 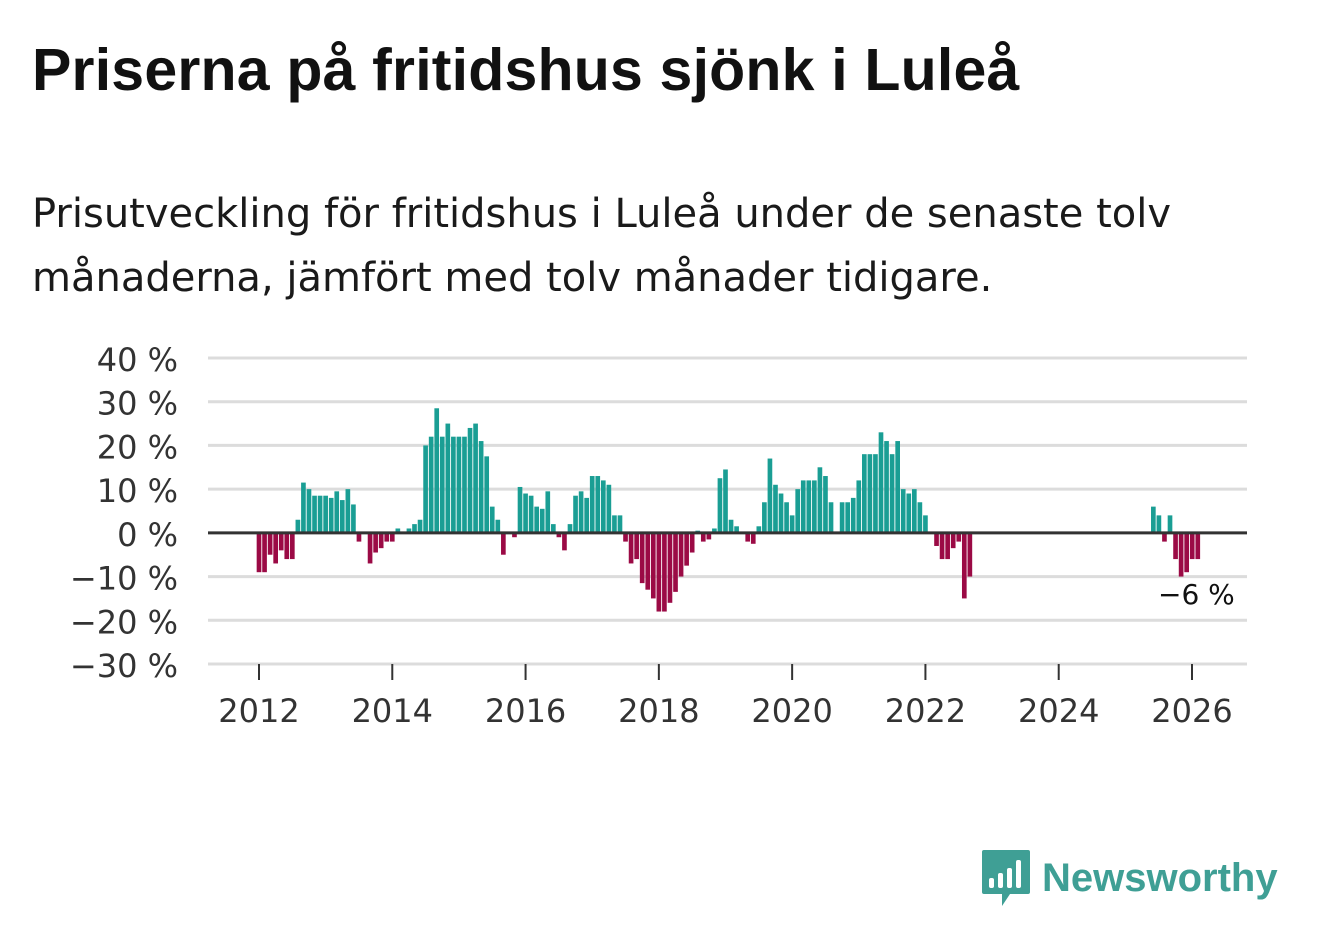 What do you see at coordinates (1160, 877) in the screenshot?
I see `brand-name: Newsworthy` at bounding box center [1160, 877].